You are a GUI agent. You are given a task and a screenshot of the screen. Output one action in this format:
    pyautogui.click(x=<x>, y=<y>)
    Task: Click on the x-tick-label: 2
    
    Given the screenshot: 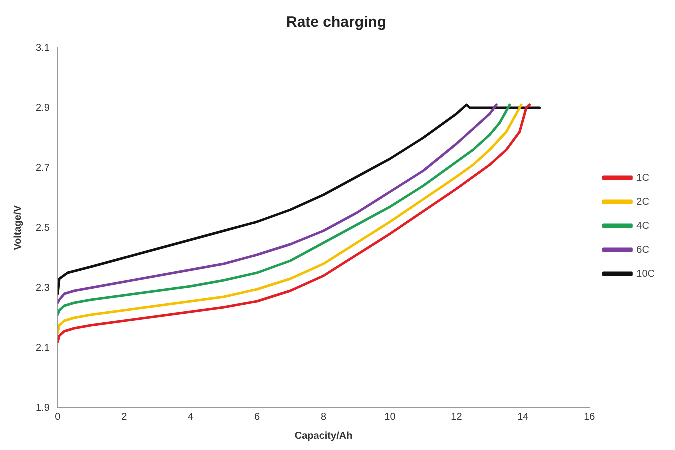 What is the action you would take?
    pyautogui.click(x=125, y=417)
    